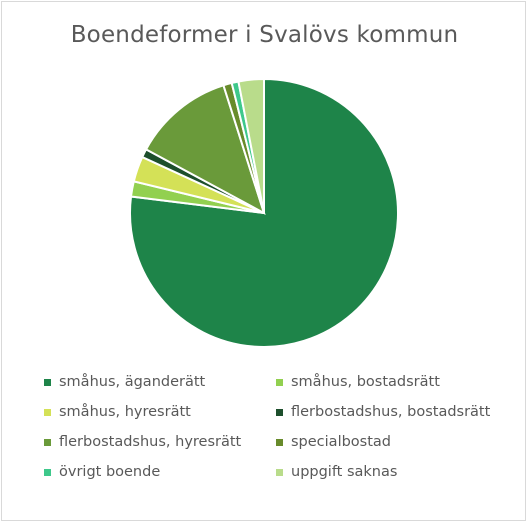 Image resolution: width=529 pixels, height=524 pixels. I want to click on legend-label: uppgift saknas, so click(344, 472).